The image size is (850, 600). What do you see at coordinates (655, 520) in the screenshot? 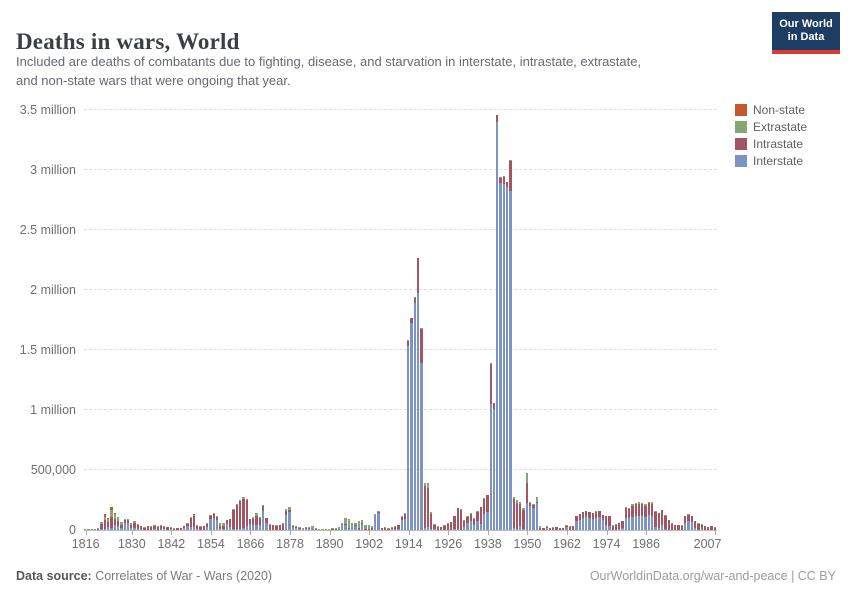
I see `bar-1989` at bounding box center [655, 520].